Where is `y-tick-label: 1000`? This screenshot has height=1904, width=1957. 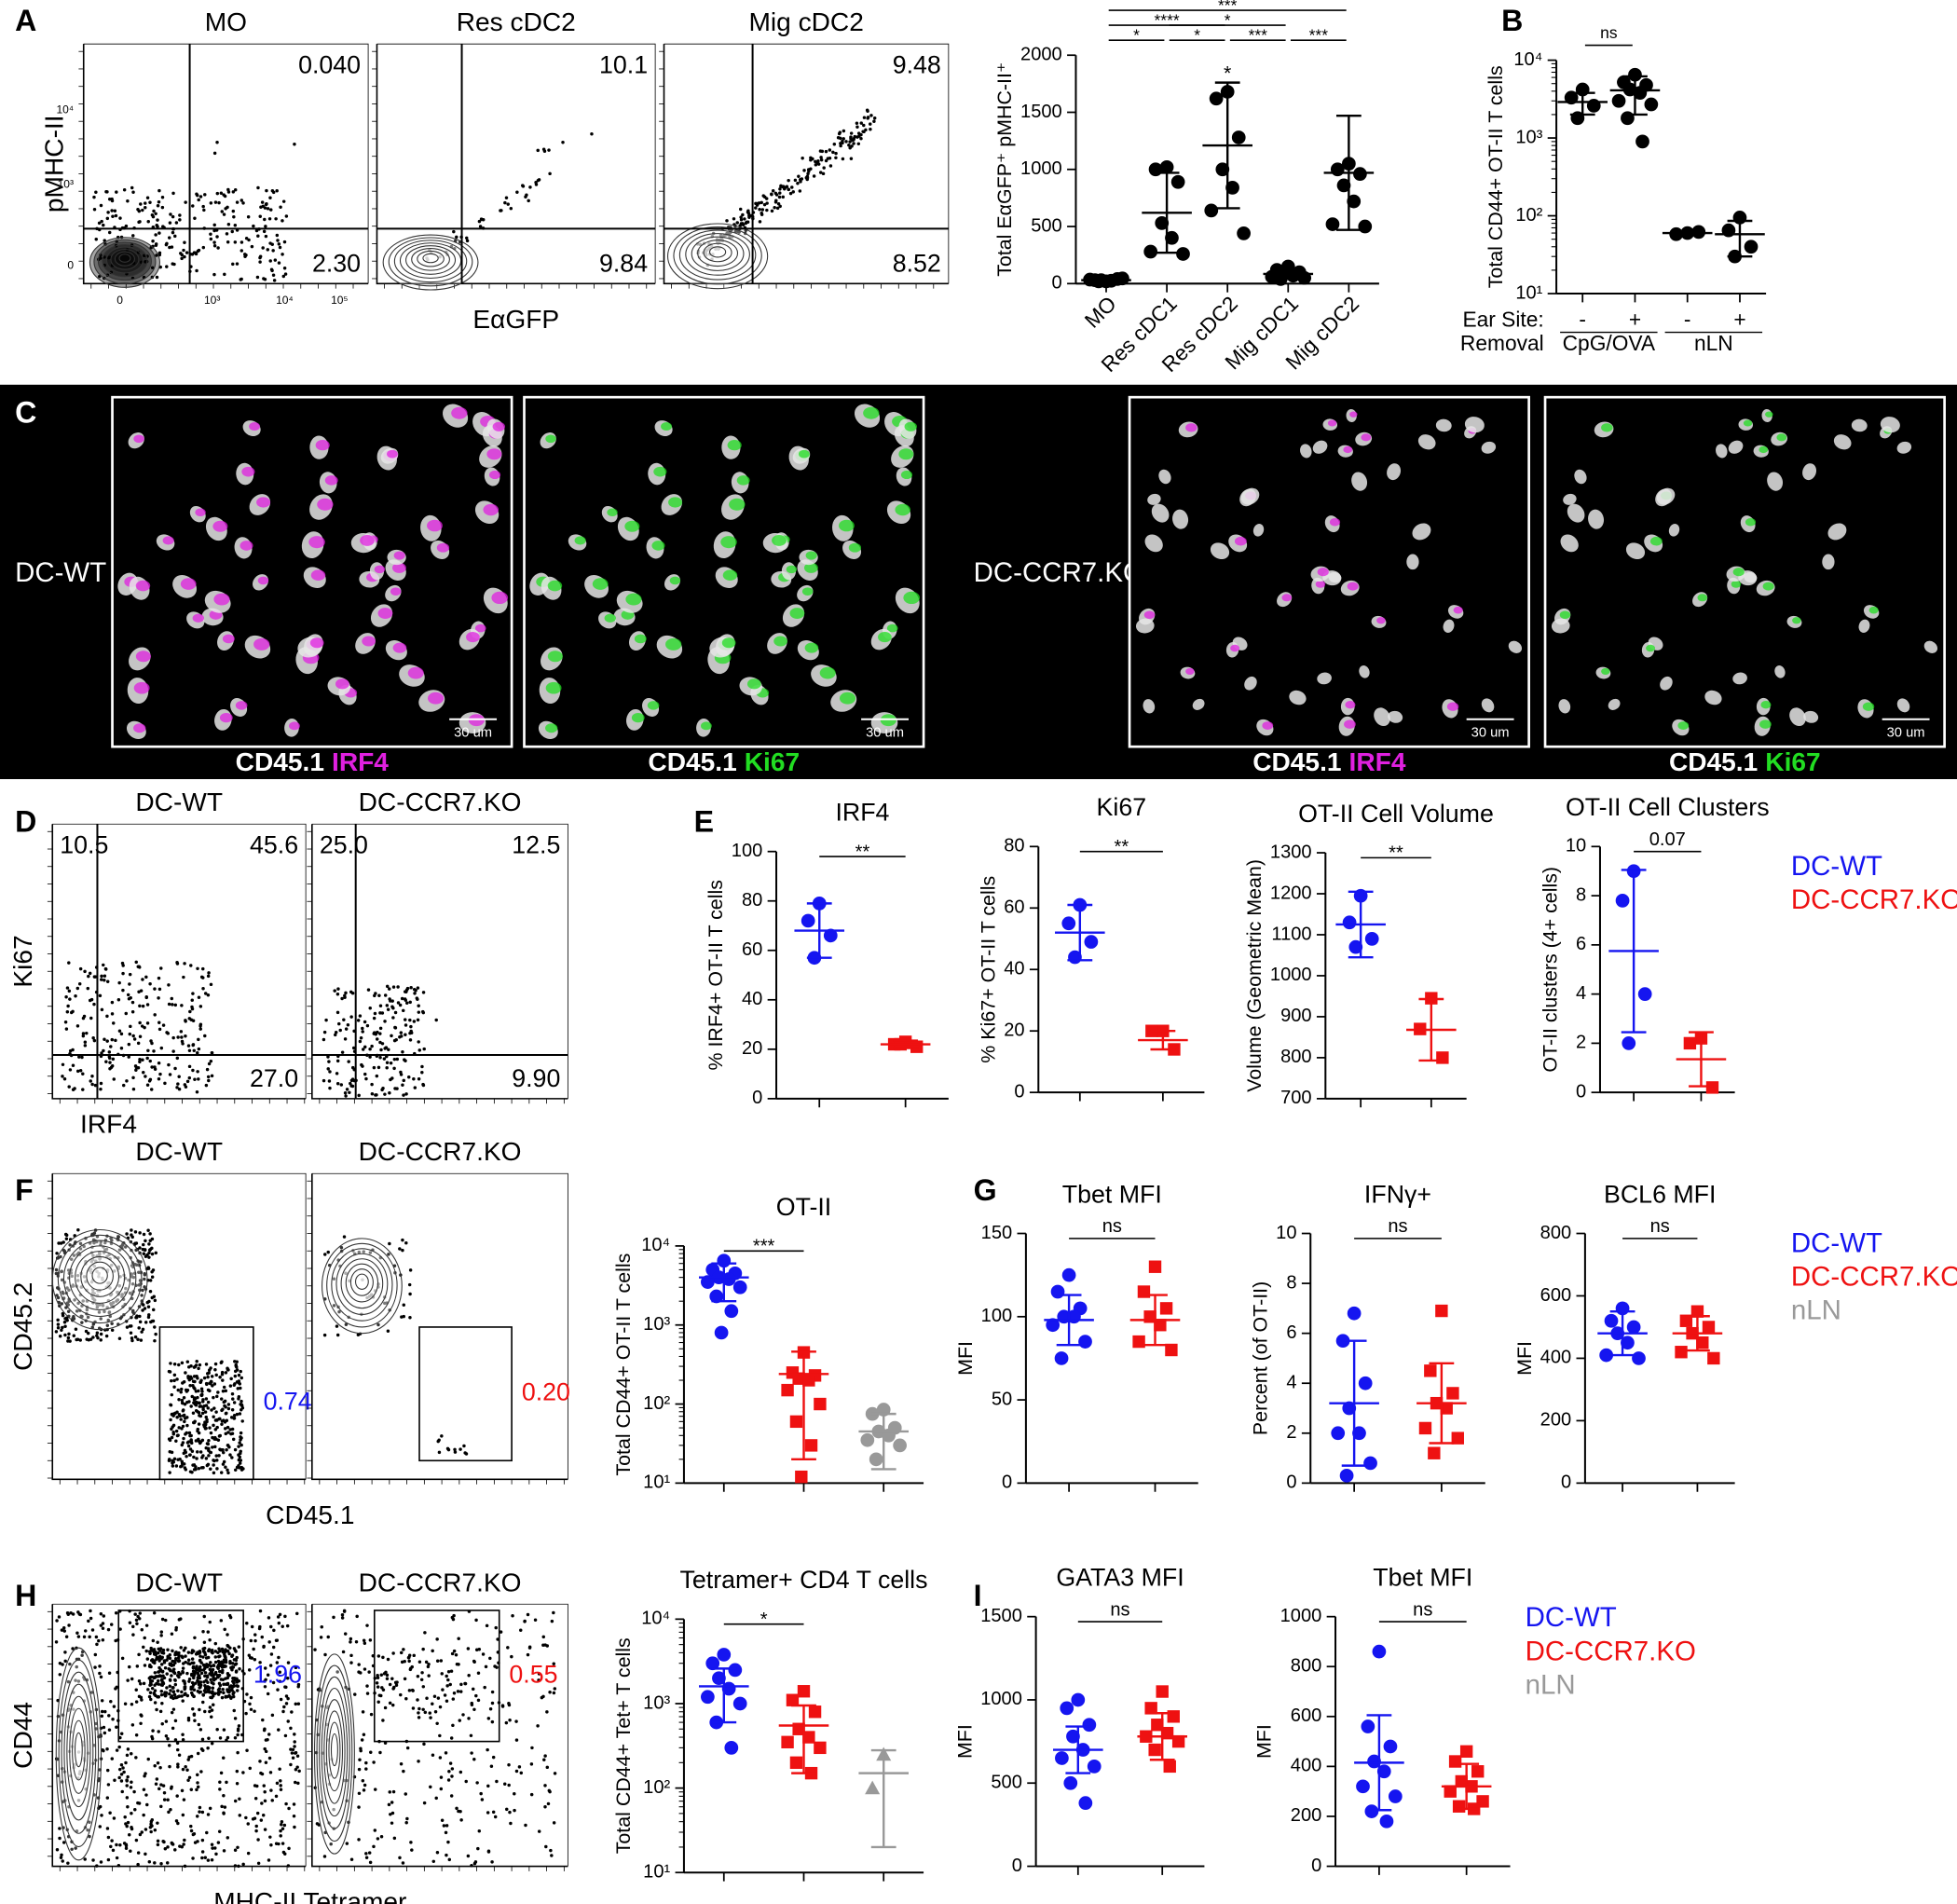
y-tick-label: 1000 is located at coordinates (1301, 1616).